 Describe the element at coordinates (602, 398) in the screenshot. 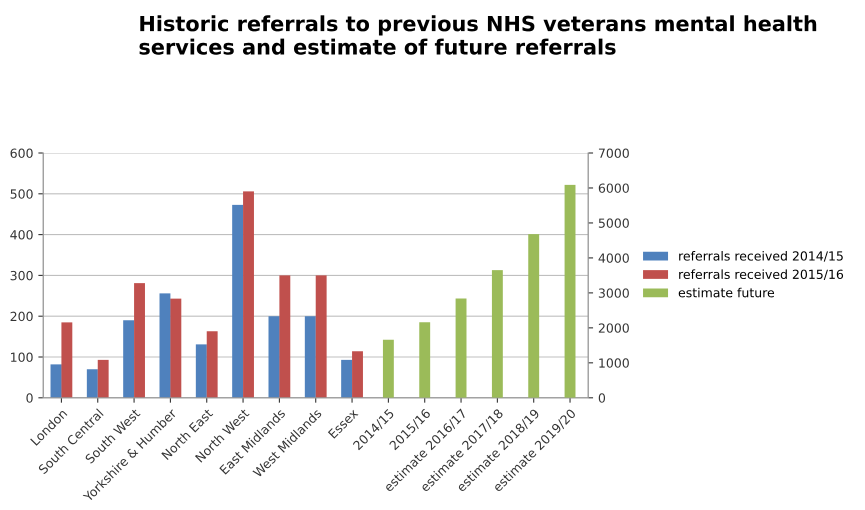

I see `y2-tick-label: 0` at that location.